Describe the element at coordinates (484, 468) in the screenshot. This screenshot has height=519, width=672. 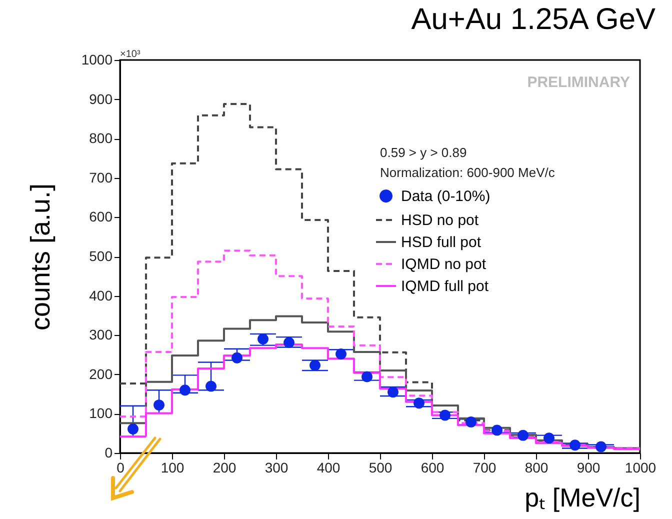
I see `x-tick-label: 700` at that location.